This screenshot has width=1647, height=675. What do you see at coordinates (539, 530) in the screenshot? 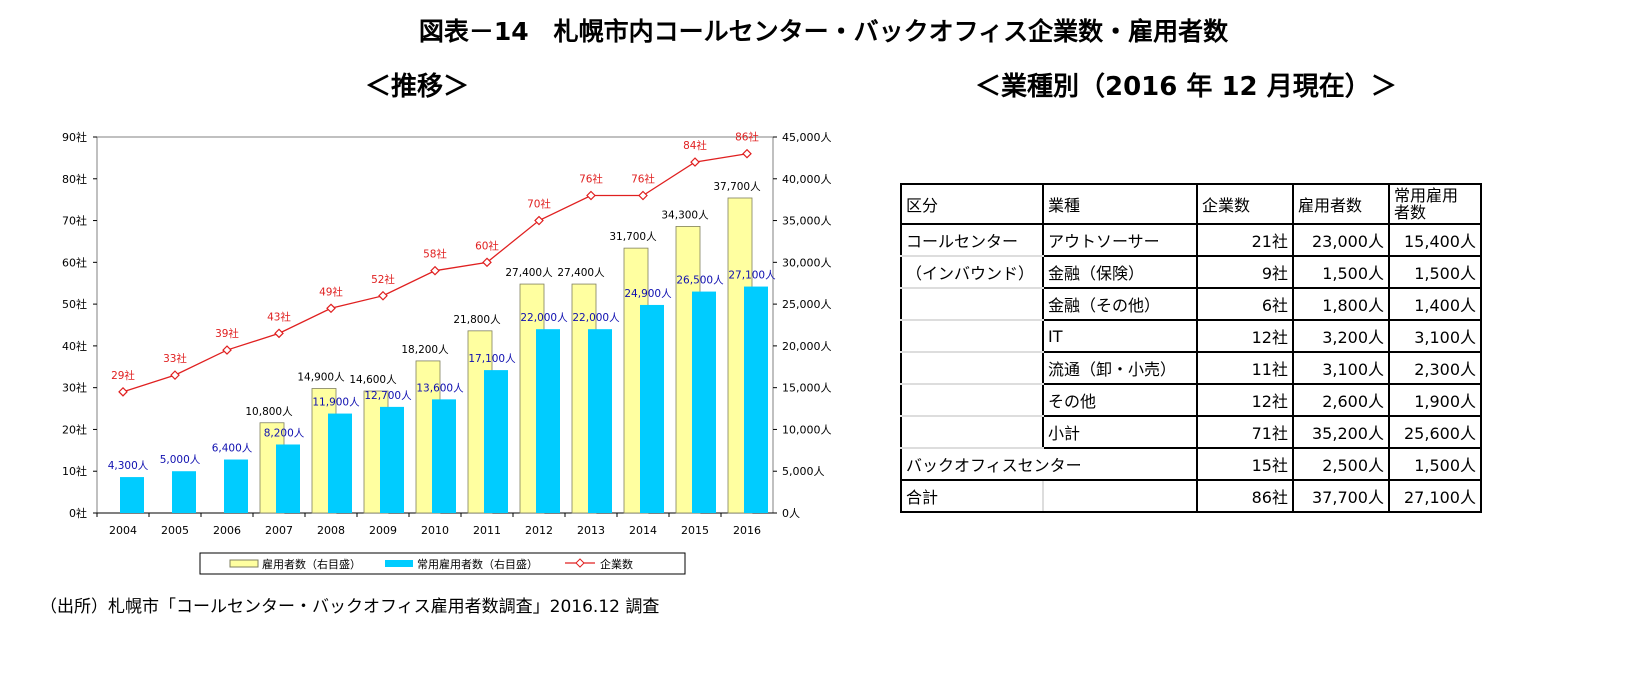
I see `x-tick-label: 2012` at bounding box center [539, 530].